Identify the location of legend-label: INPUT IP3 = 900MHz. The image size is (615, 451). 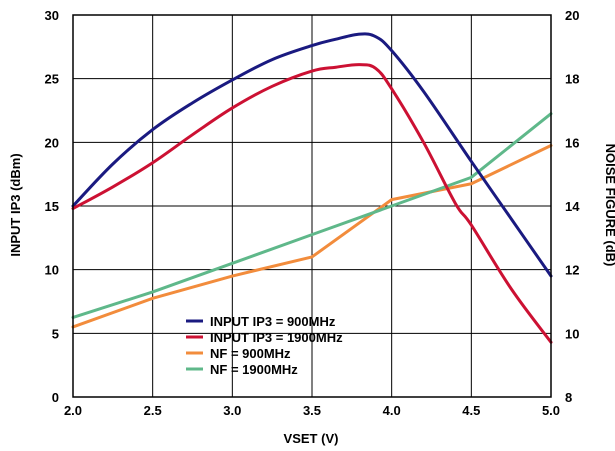
(273, 321).